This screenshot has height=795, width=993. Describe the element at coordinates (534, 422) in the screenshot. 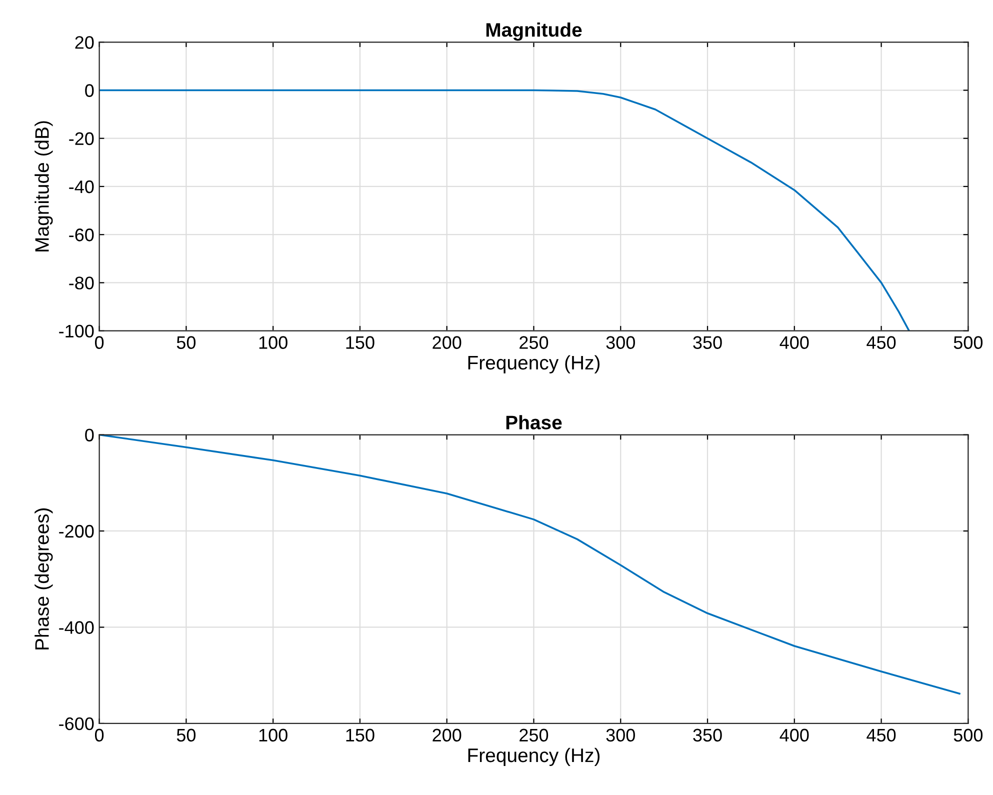

I see `chart-title: Phase` at that location.